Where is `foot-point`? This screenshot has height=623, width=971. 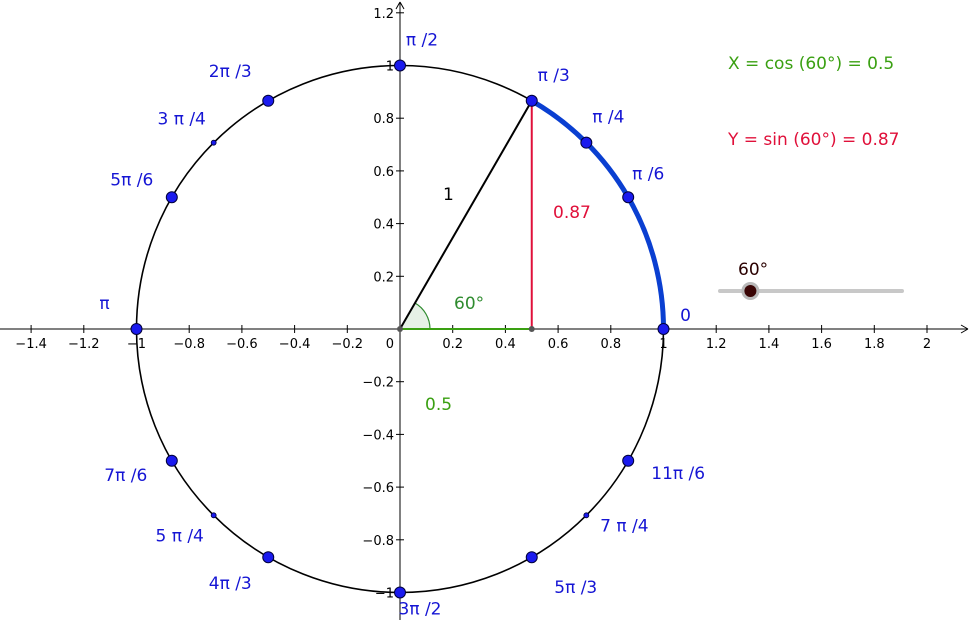
foot-point is located at coordinates (531, 329).